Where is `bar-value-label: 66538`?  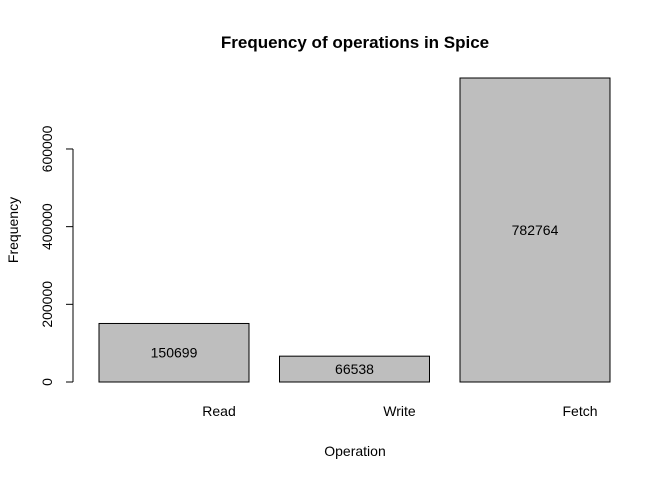 bar-value-label: 66538 is located at coordinates (354, 369).